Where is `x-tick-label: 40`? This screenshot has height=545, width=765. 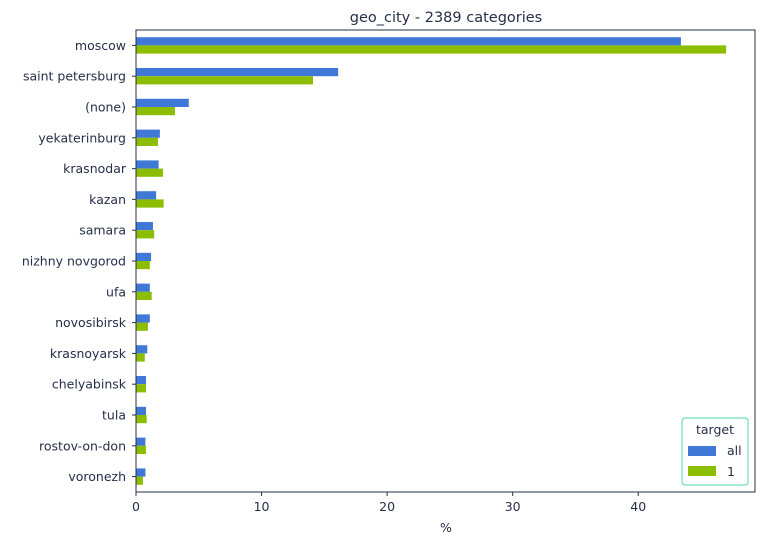
x-tick-label: 40 is located at coordinates (638, 506).